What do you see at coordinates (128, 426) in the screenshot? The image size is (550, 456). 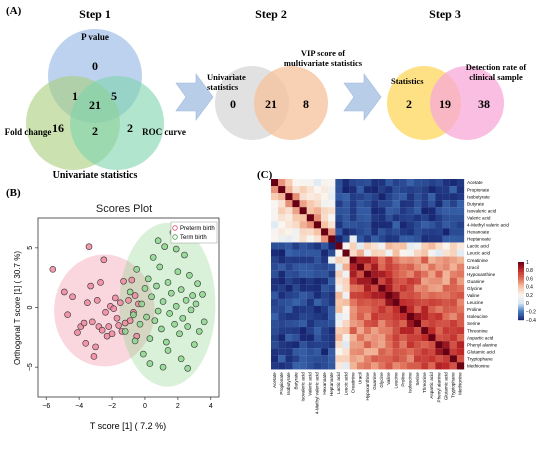 I see `scores-x-axis-label: T score [1] ( 7.2 %)` at bounding box center [128, 426].